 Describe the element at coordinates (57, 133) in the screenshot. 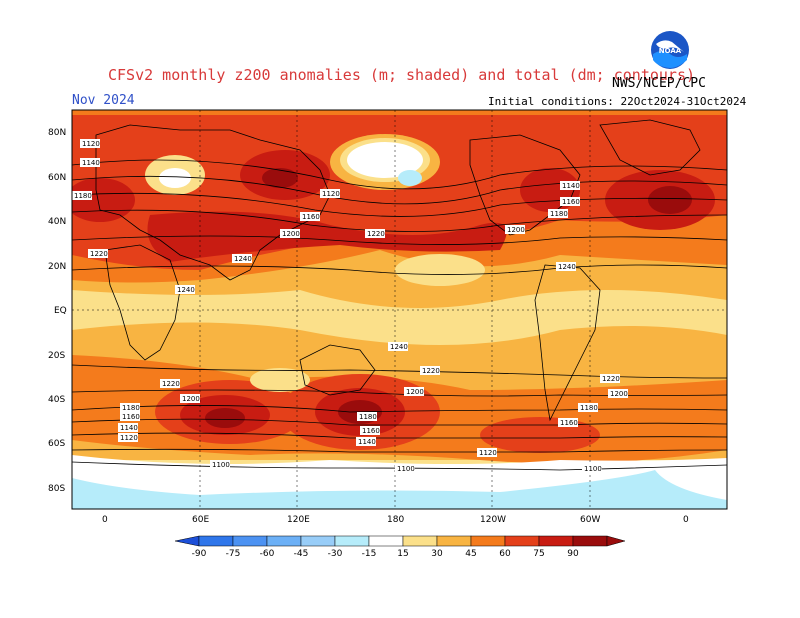

I see `lat-label: 80N` at that location.